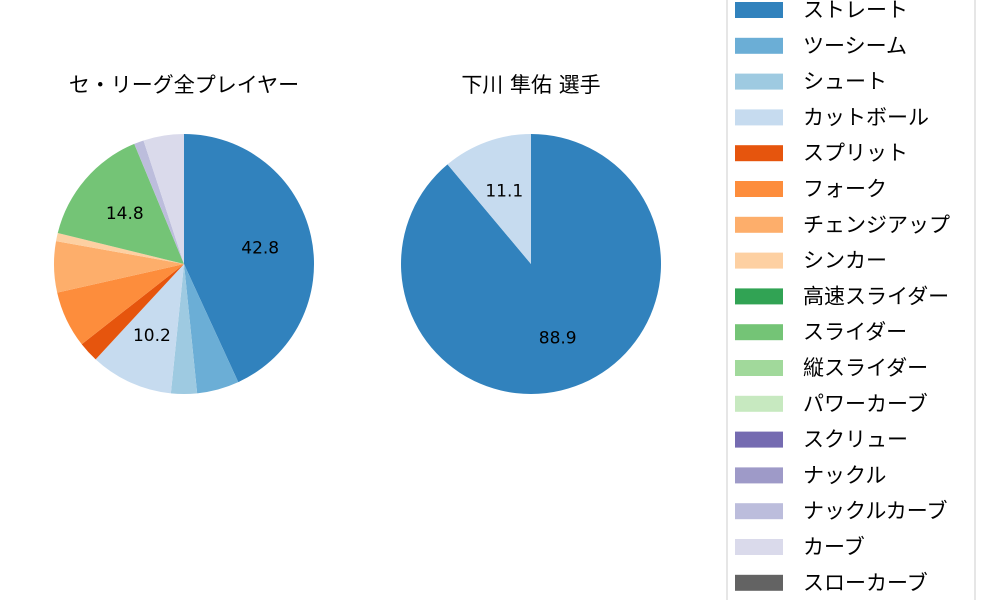 The image size is (1000, 604). Describe the element at coordinates (530, 85) in the screenshot. I see `pie-title-player: 下川 隼佑 選手` at that location.